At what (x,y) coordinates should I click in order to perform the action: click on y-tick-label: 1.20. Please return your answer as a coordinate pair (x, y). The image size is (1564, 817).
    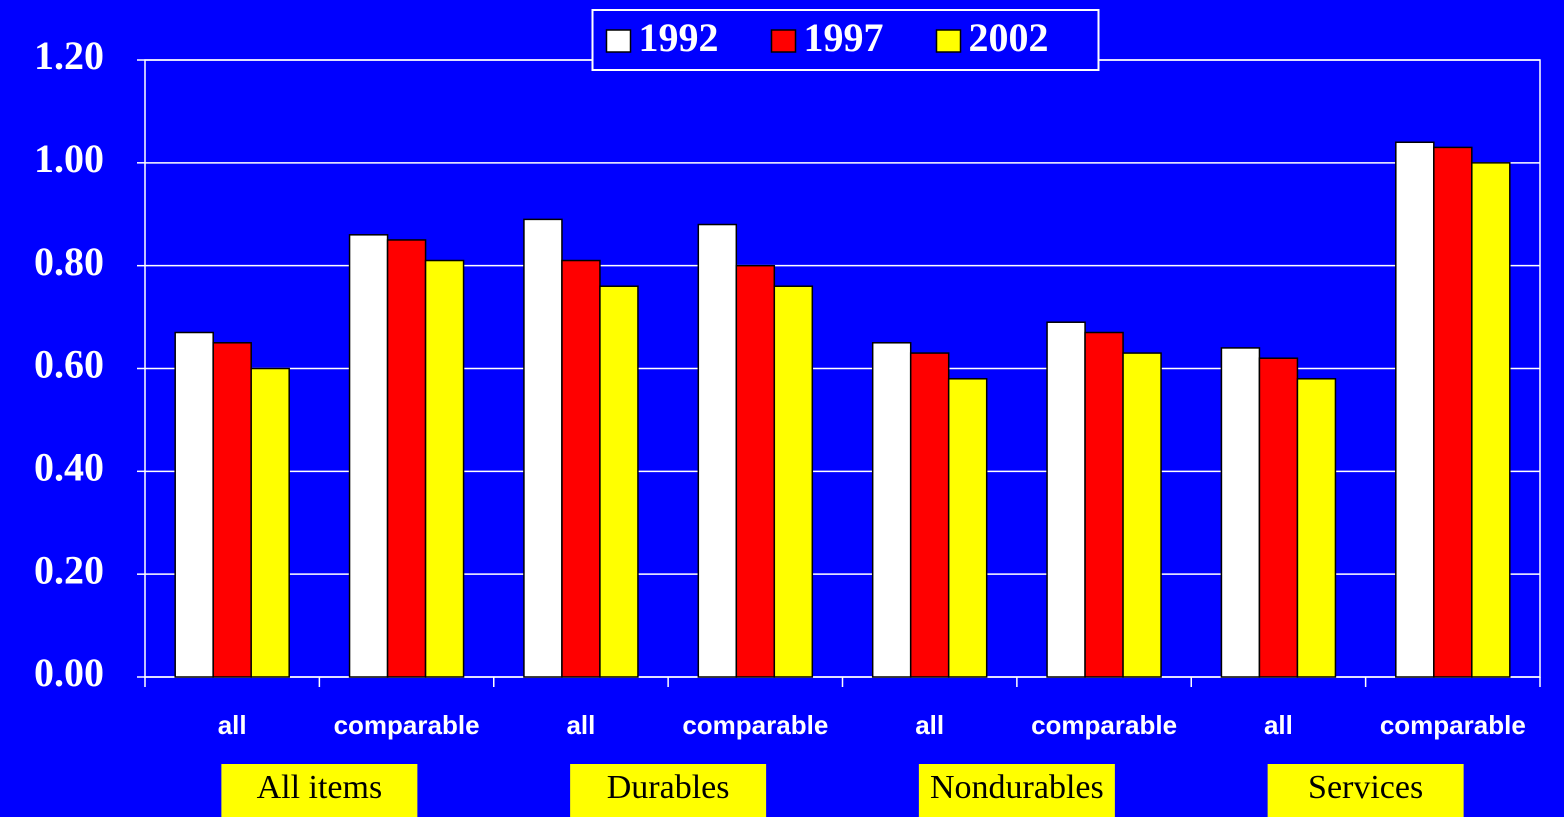
    Looking at the image, I should click on (69, 55).